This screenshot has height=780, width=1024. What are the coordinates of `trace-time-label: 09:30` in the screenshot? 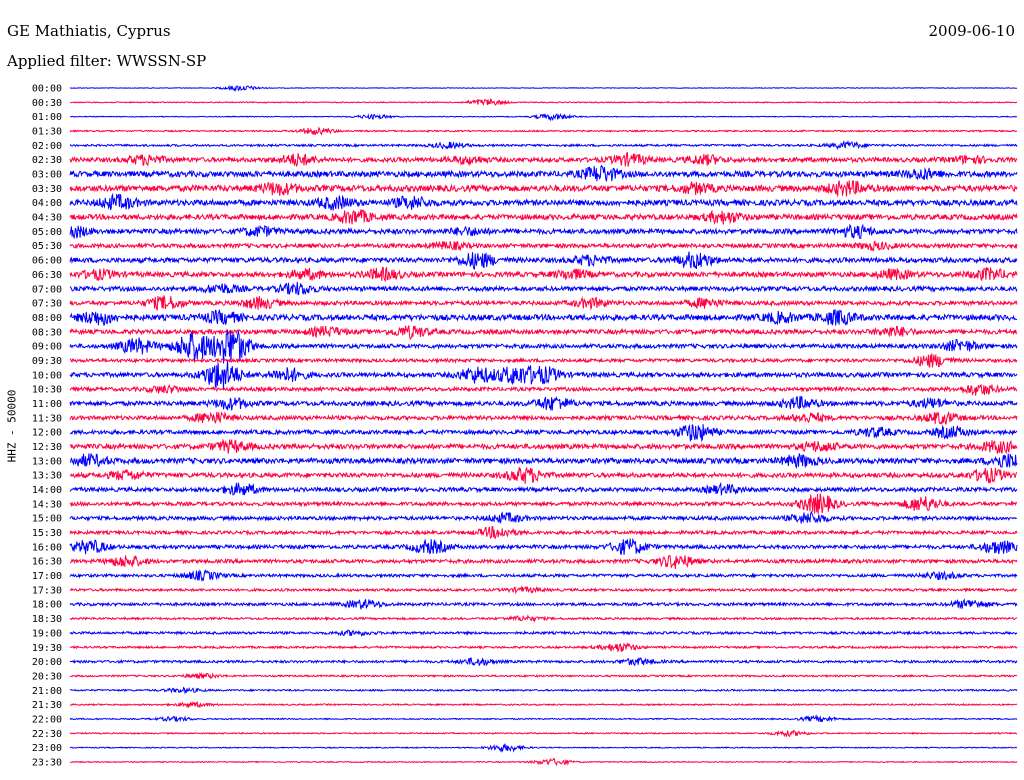 It's located at (47, 361).